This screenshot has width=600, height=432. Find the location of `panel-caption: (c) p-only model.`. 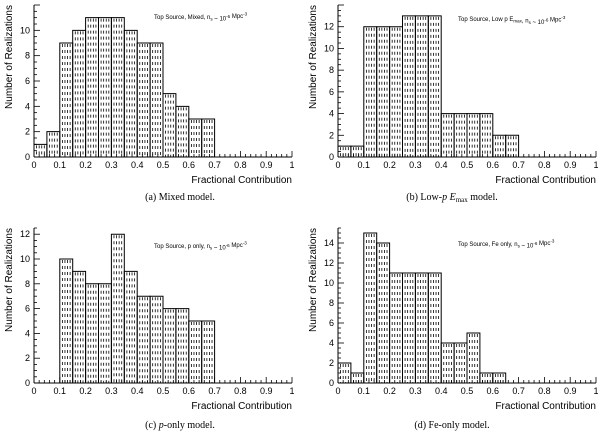

panel-caption: (c) p-only model. is located at coordinates (180, 425).